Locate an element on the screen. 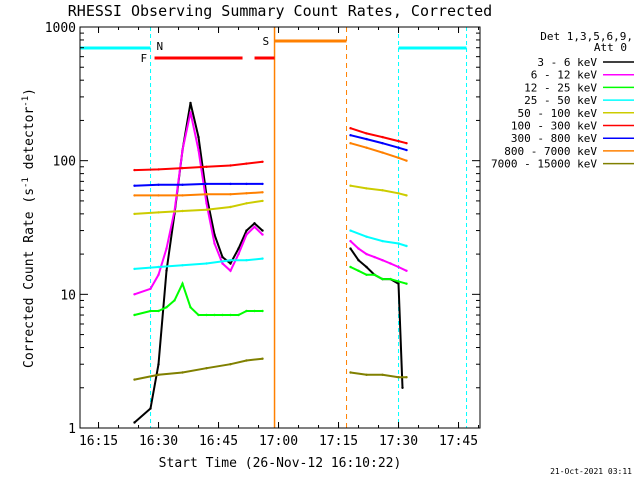 The height and width of the screenshot is (480, 640). y-tick-label: 1 is located at coordinates (72, 429).